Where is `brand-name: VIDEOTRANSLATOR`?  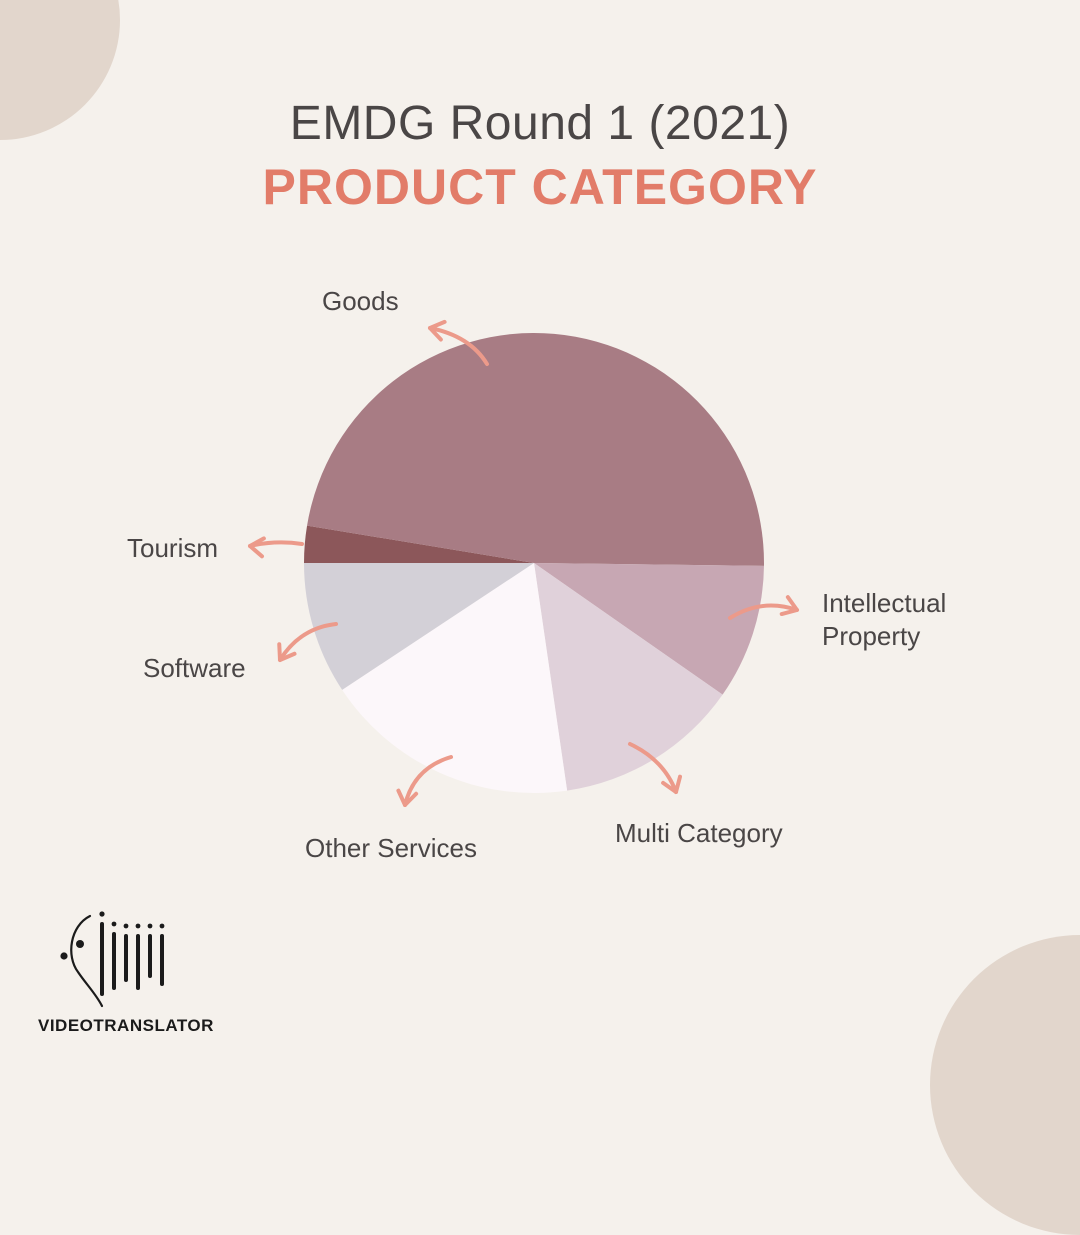
brand-name: VIDEOTRANSLATOR is located at coordinates (126, 1025).